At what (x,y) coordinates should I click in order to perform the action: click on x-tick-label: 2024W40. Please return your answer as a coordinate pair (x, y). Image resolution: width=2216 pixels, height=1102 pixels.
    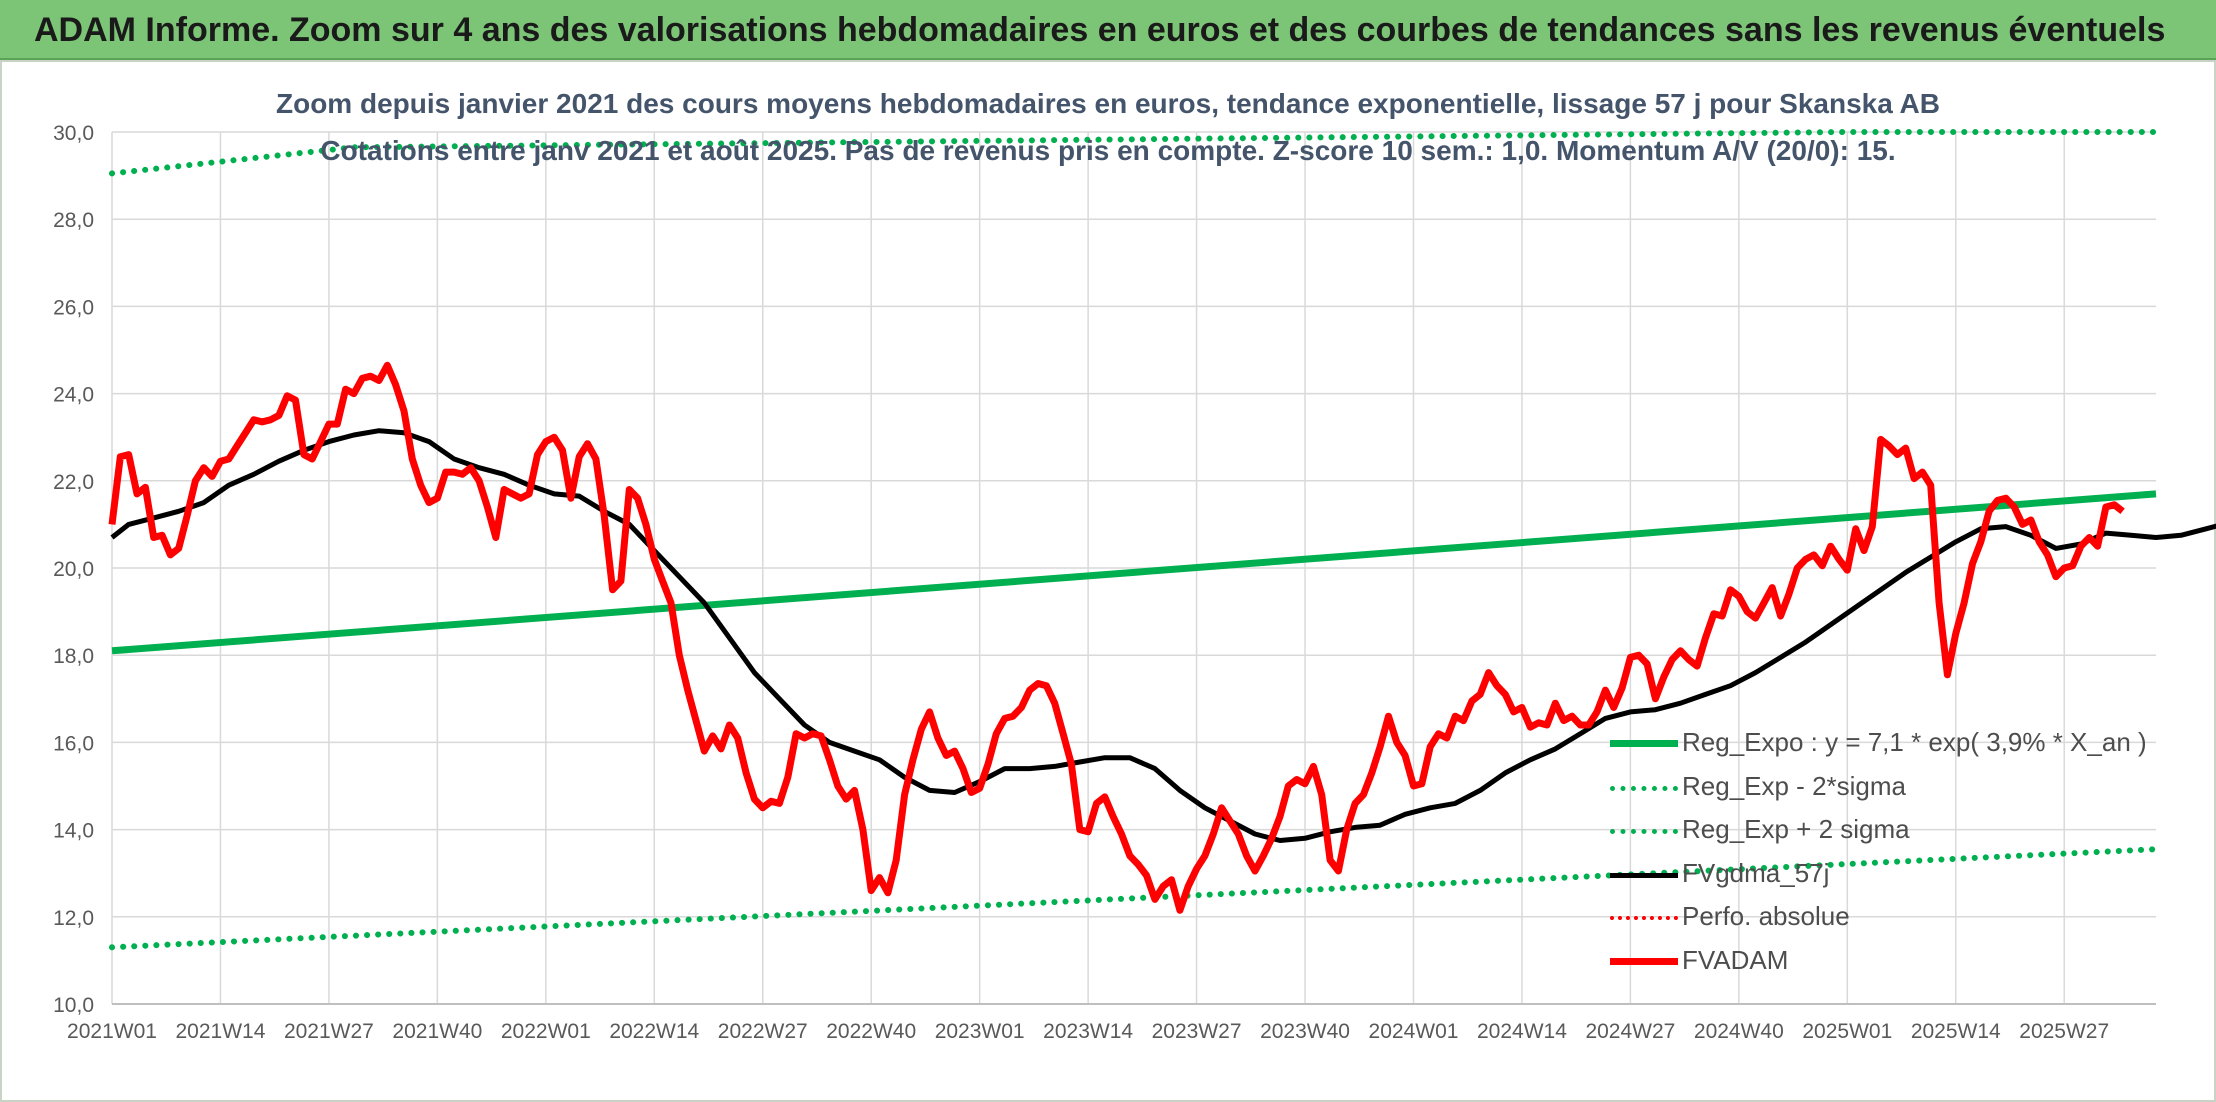
    Looking at the image, I should click on (1739, 1031).